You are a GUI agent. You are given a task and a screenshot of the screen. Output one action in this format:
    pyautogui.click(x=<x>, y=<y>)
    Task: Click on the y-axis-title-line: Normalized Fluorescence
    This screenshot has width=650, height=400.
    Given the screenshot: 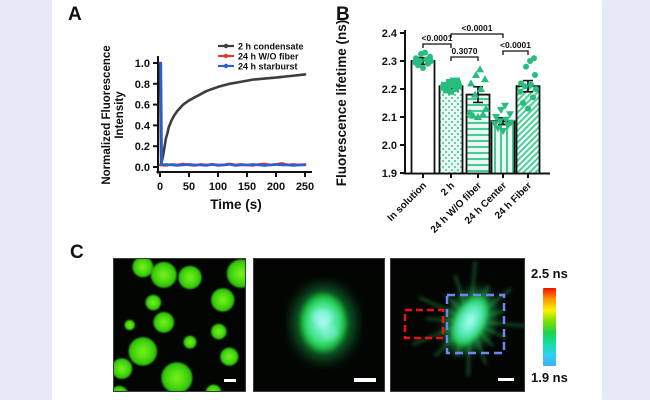 What is the action you would take?
    pyautogui.click(x=107, y=114)
    